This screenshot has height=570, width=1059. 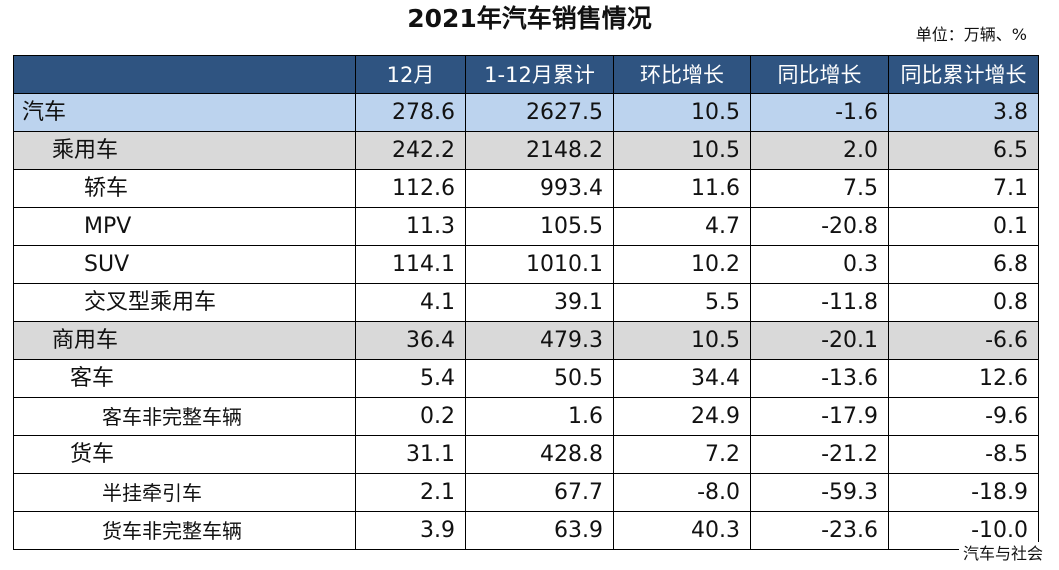 What do you see at coordinates (539, 226) in the screenshot?
I see `cell-cumulative: 105.5` at bounding box center [539, 226].